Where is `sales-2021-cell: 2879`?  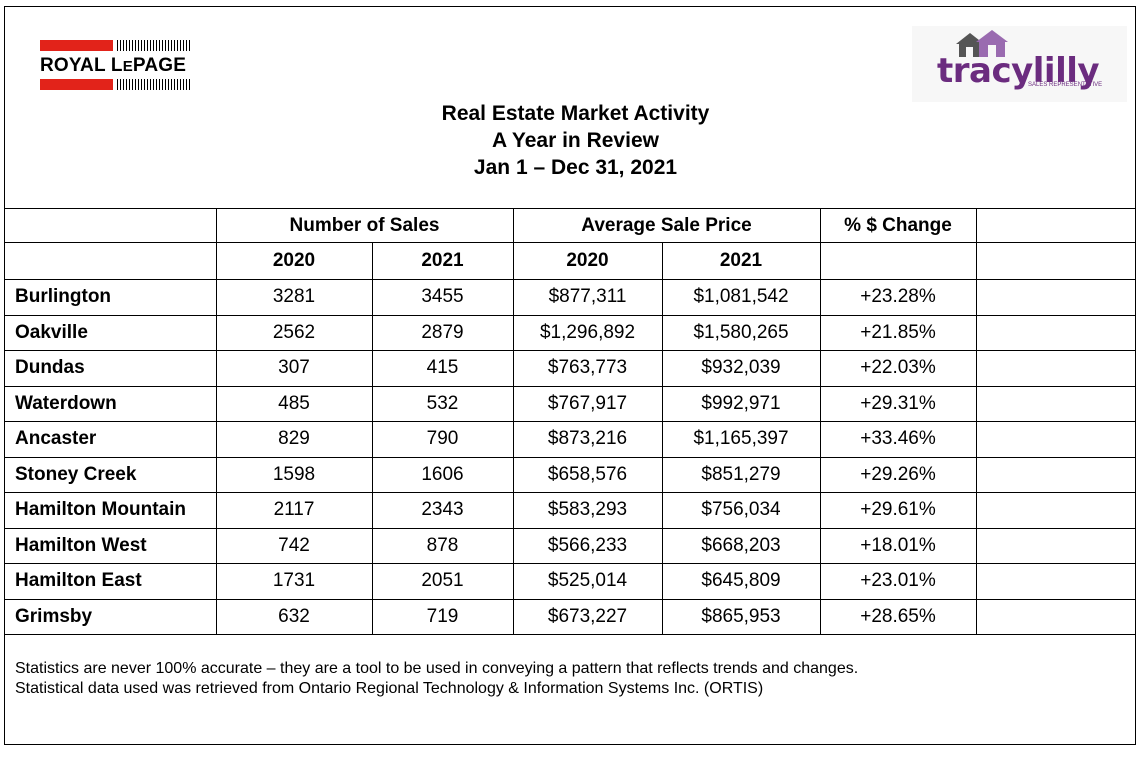 sales-2021-cell: 2879 is located at coordinates (442, 332).